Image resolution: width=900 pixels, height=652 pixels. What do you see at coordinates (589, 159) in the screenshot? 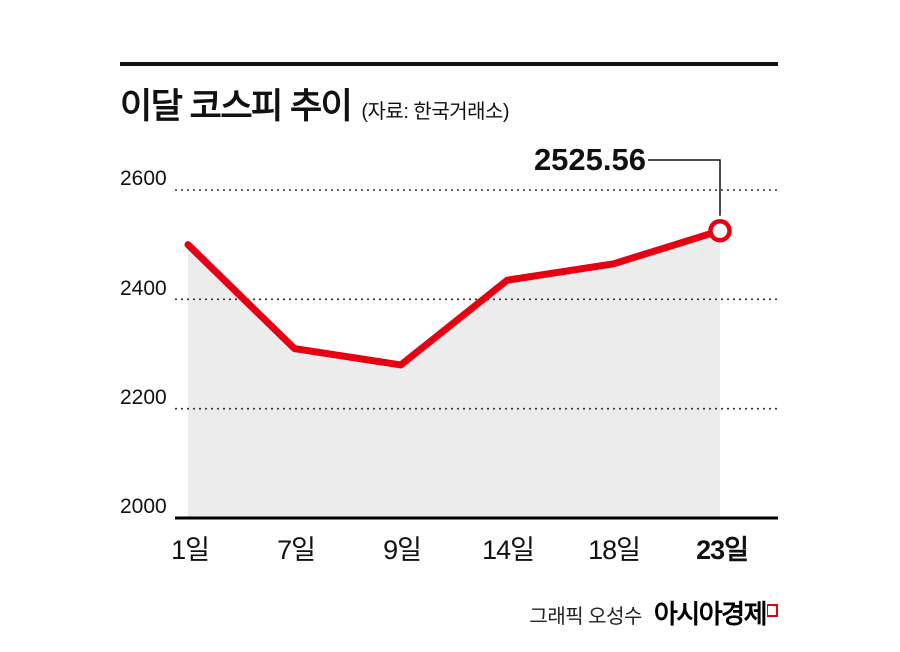
I see `last-value-annotation: 2525.56` at bounding box center [589, 159].